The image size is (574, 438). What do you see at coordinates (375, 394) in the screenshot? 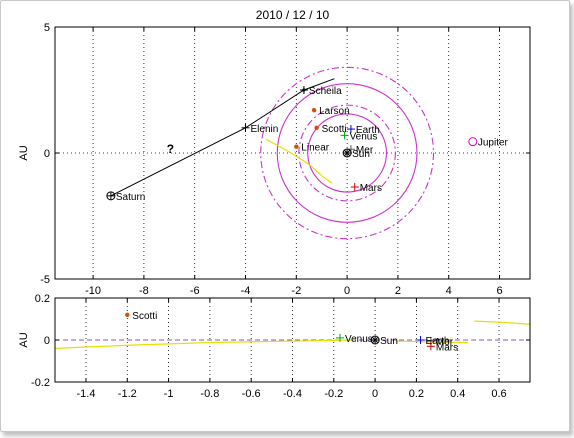
I see `panel2-xtick-label: 0` at bounding box center [375, 394].